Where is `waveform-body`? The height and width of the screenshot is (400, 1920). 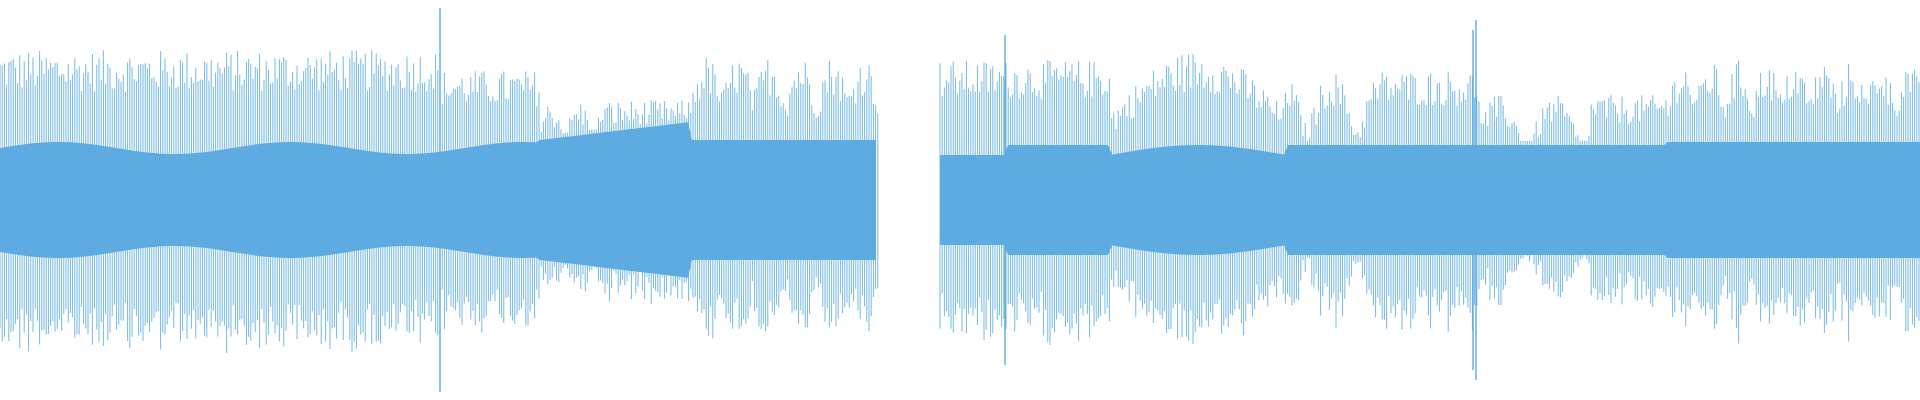
waveform-body is located at coordinates (1430, 200).